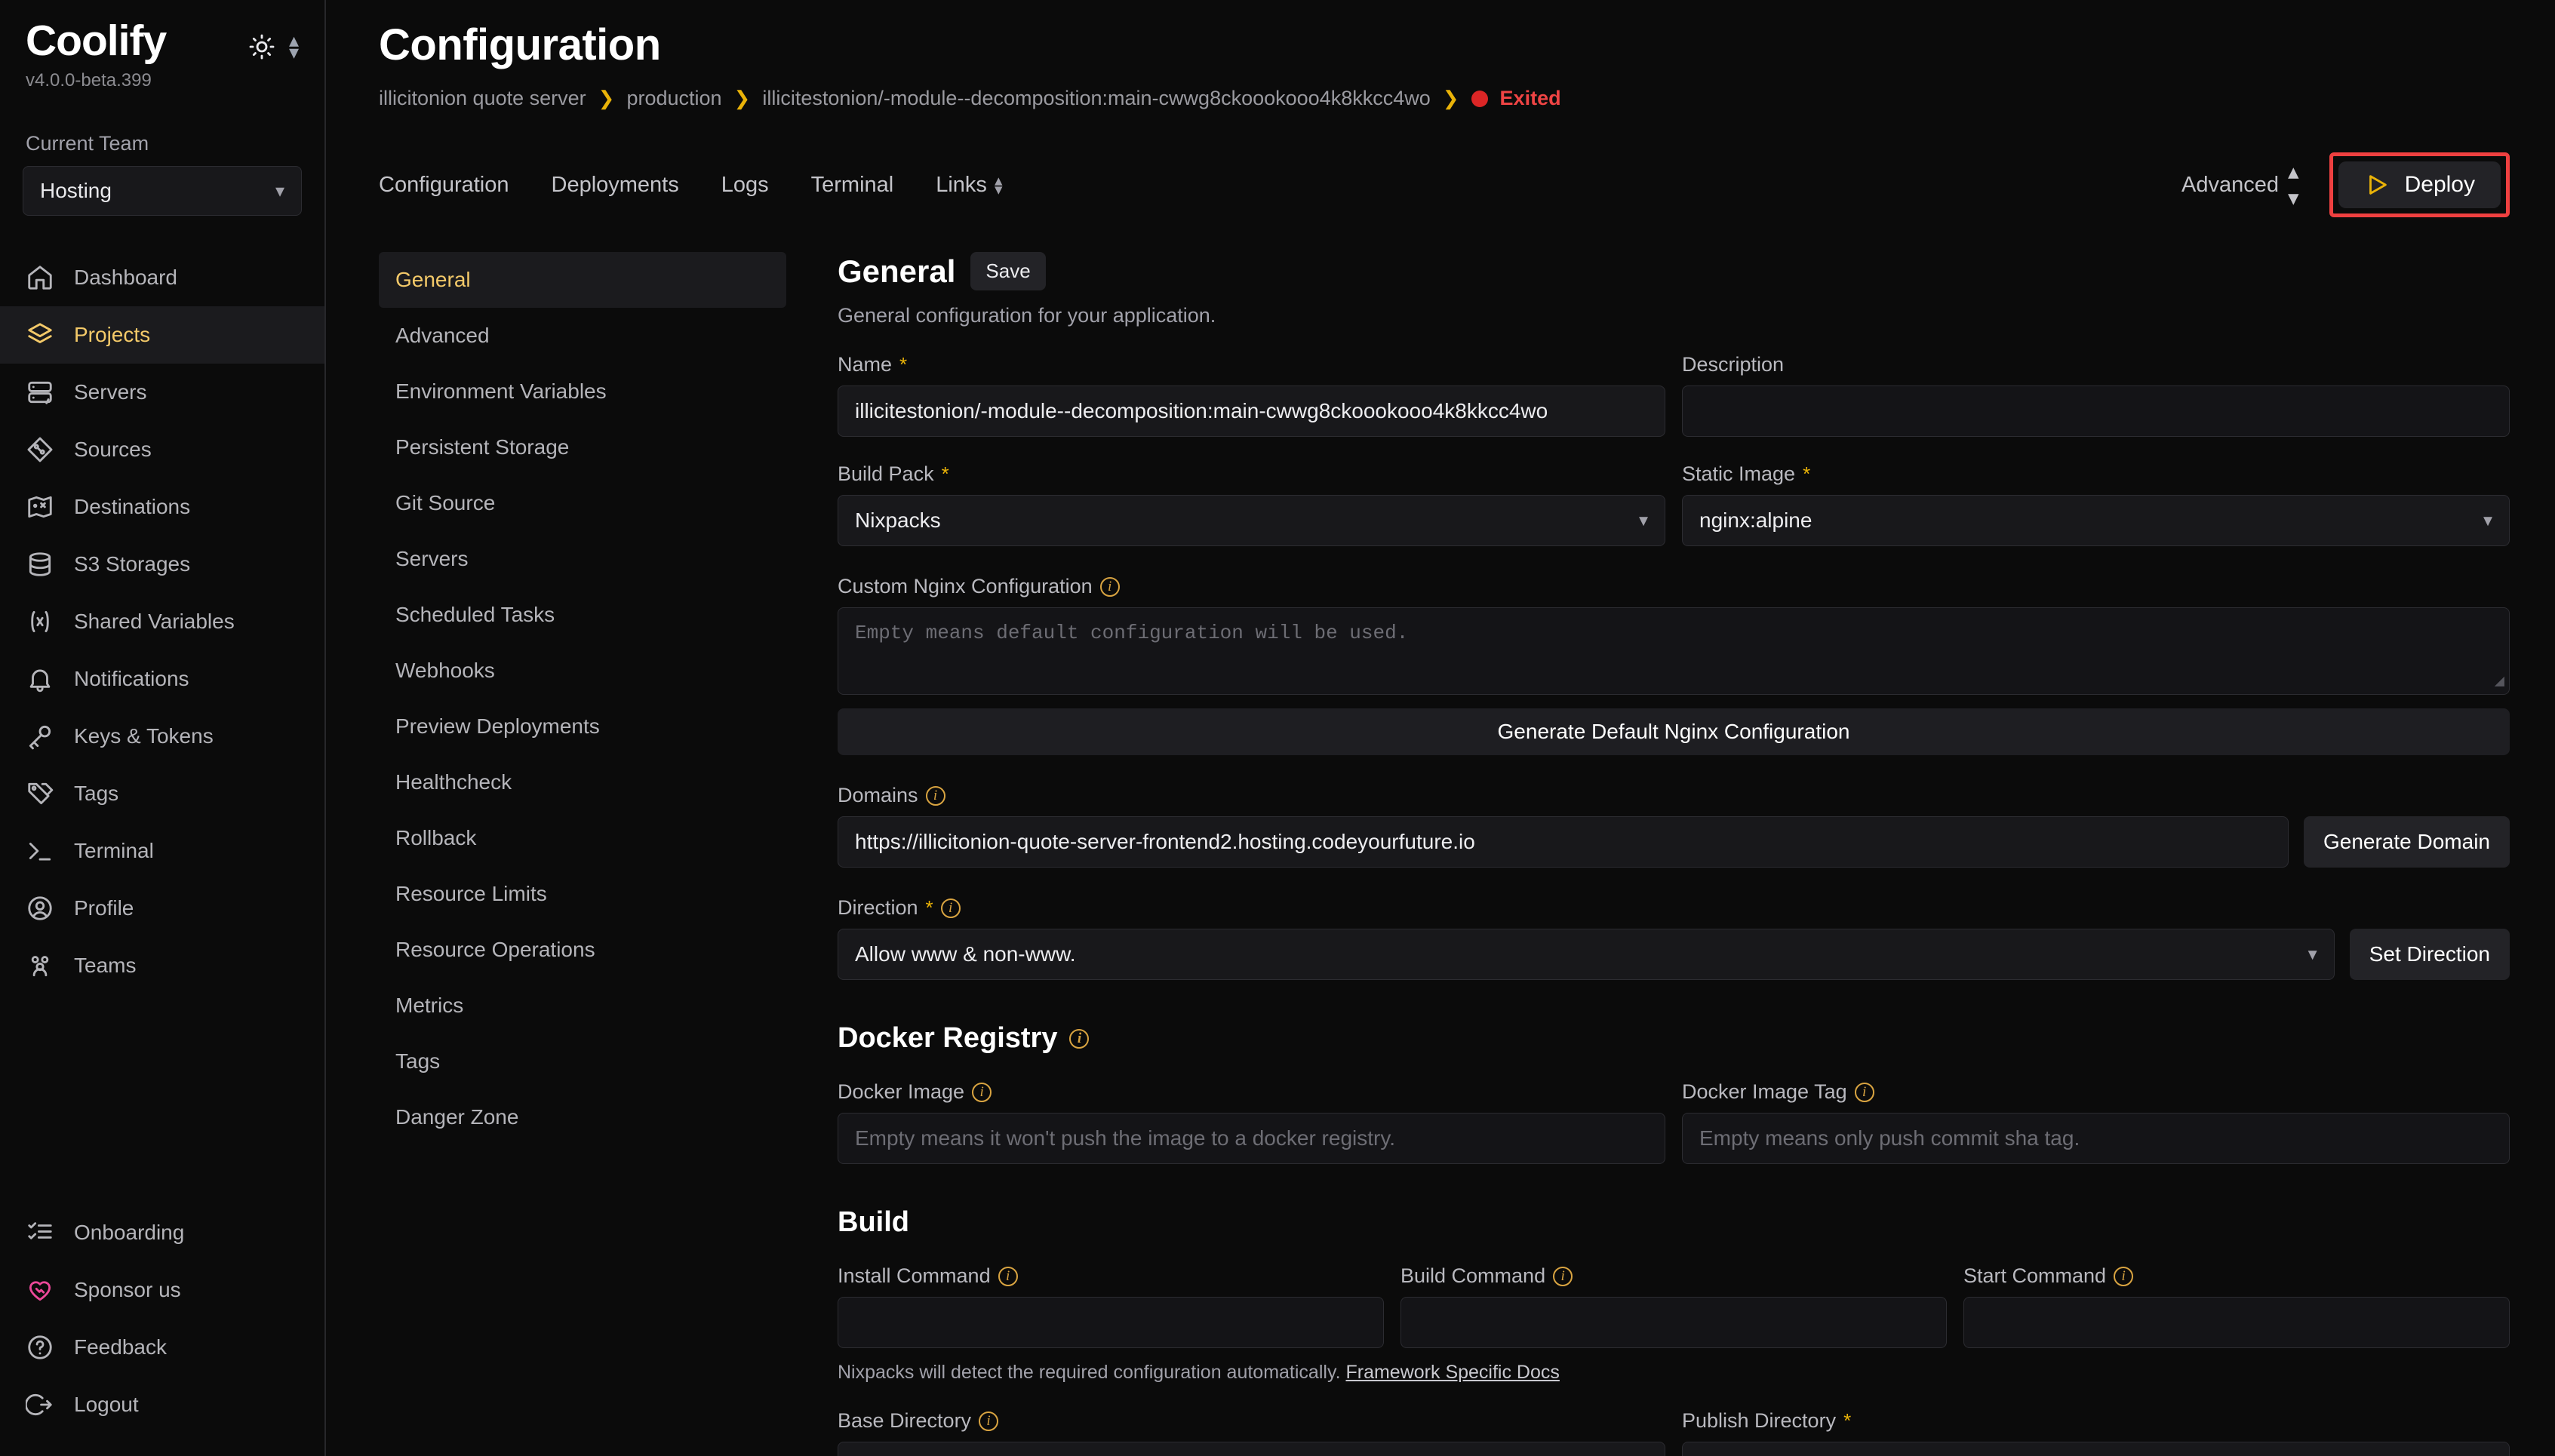 The height and width of the screenshot is (1456, 2555). Describe the element at coordinates (1008, 271) in the screenshot. I see `save-button: Save` at that location.